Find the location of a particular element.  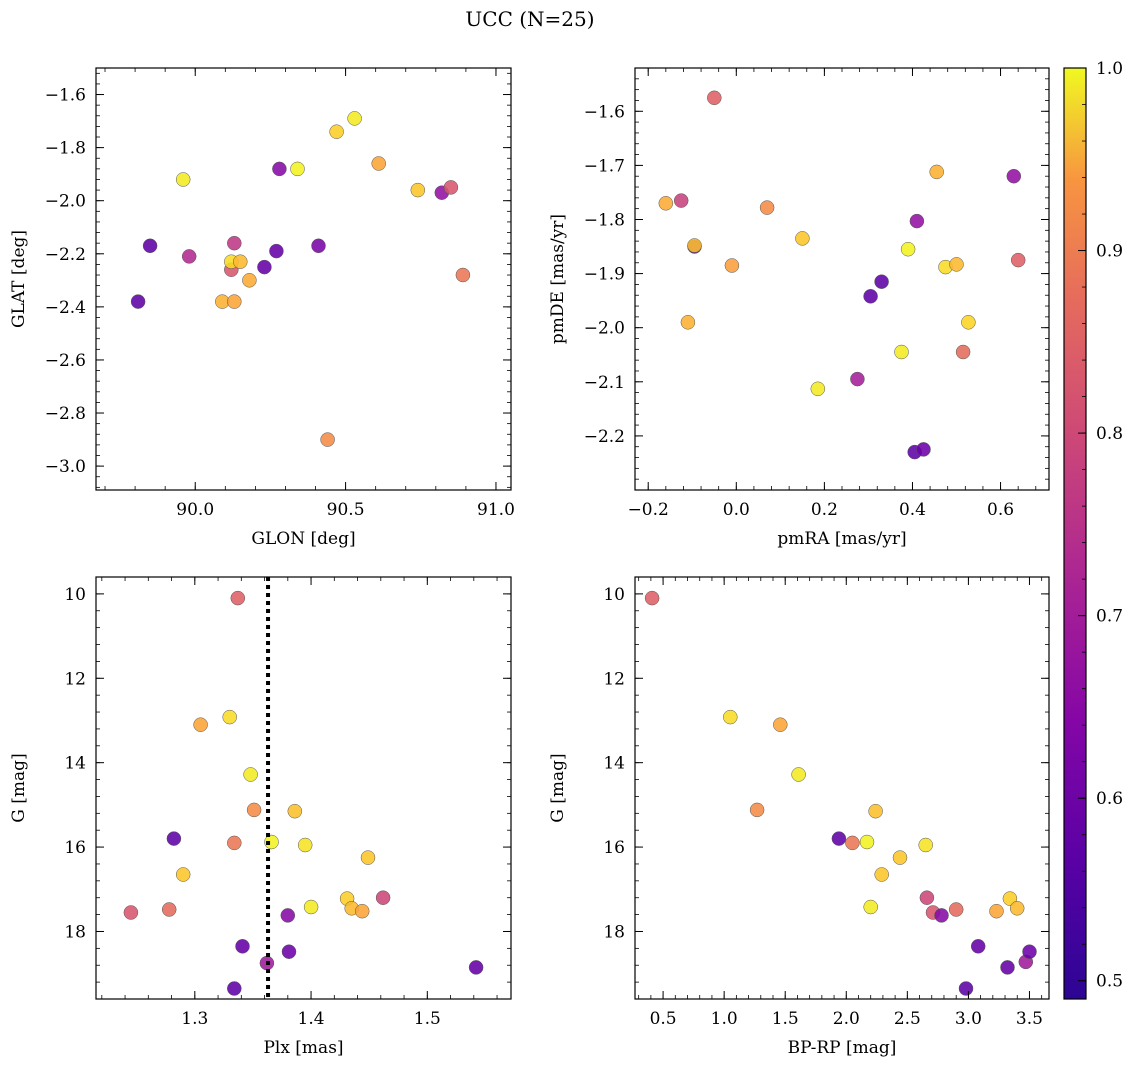

pm-xtick-label: 0.6 is located at coordinates (1000, 510).